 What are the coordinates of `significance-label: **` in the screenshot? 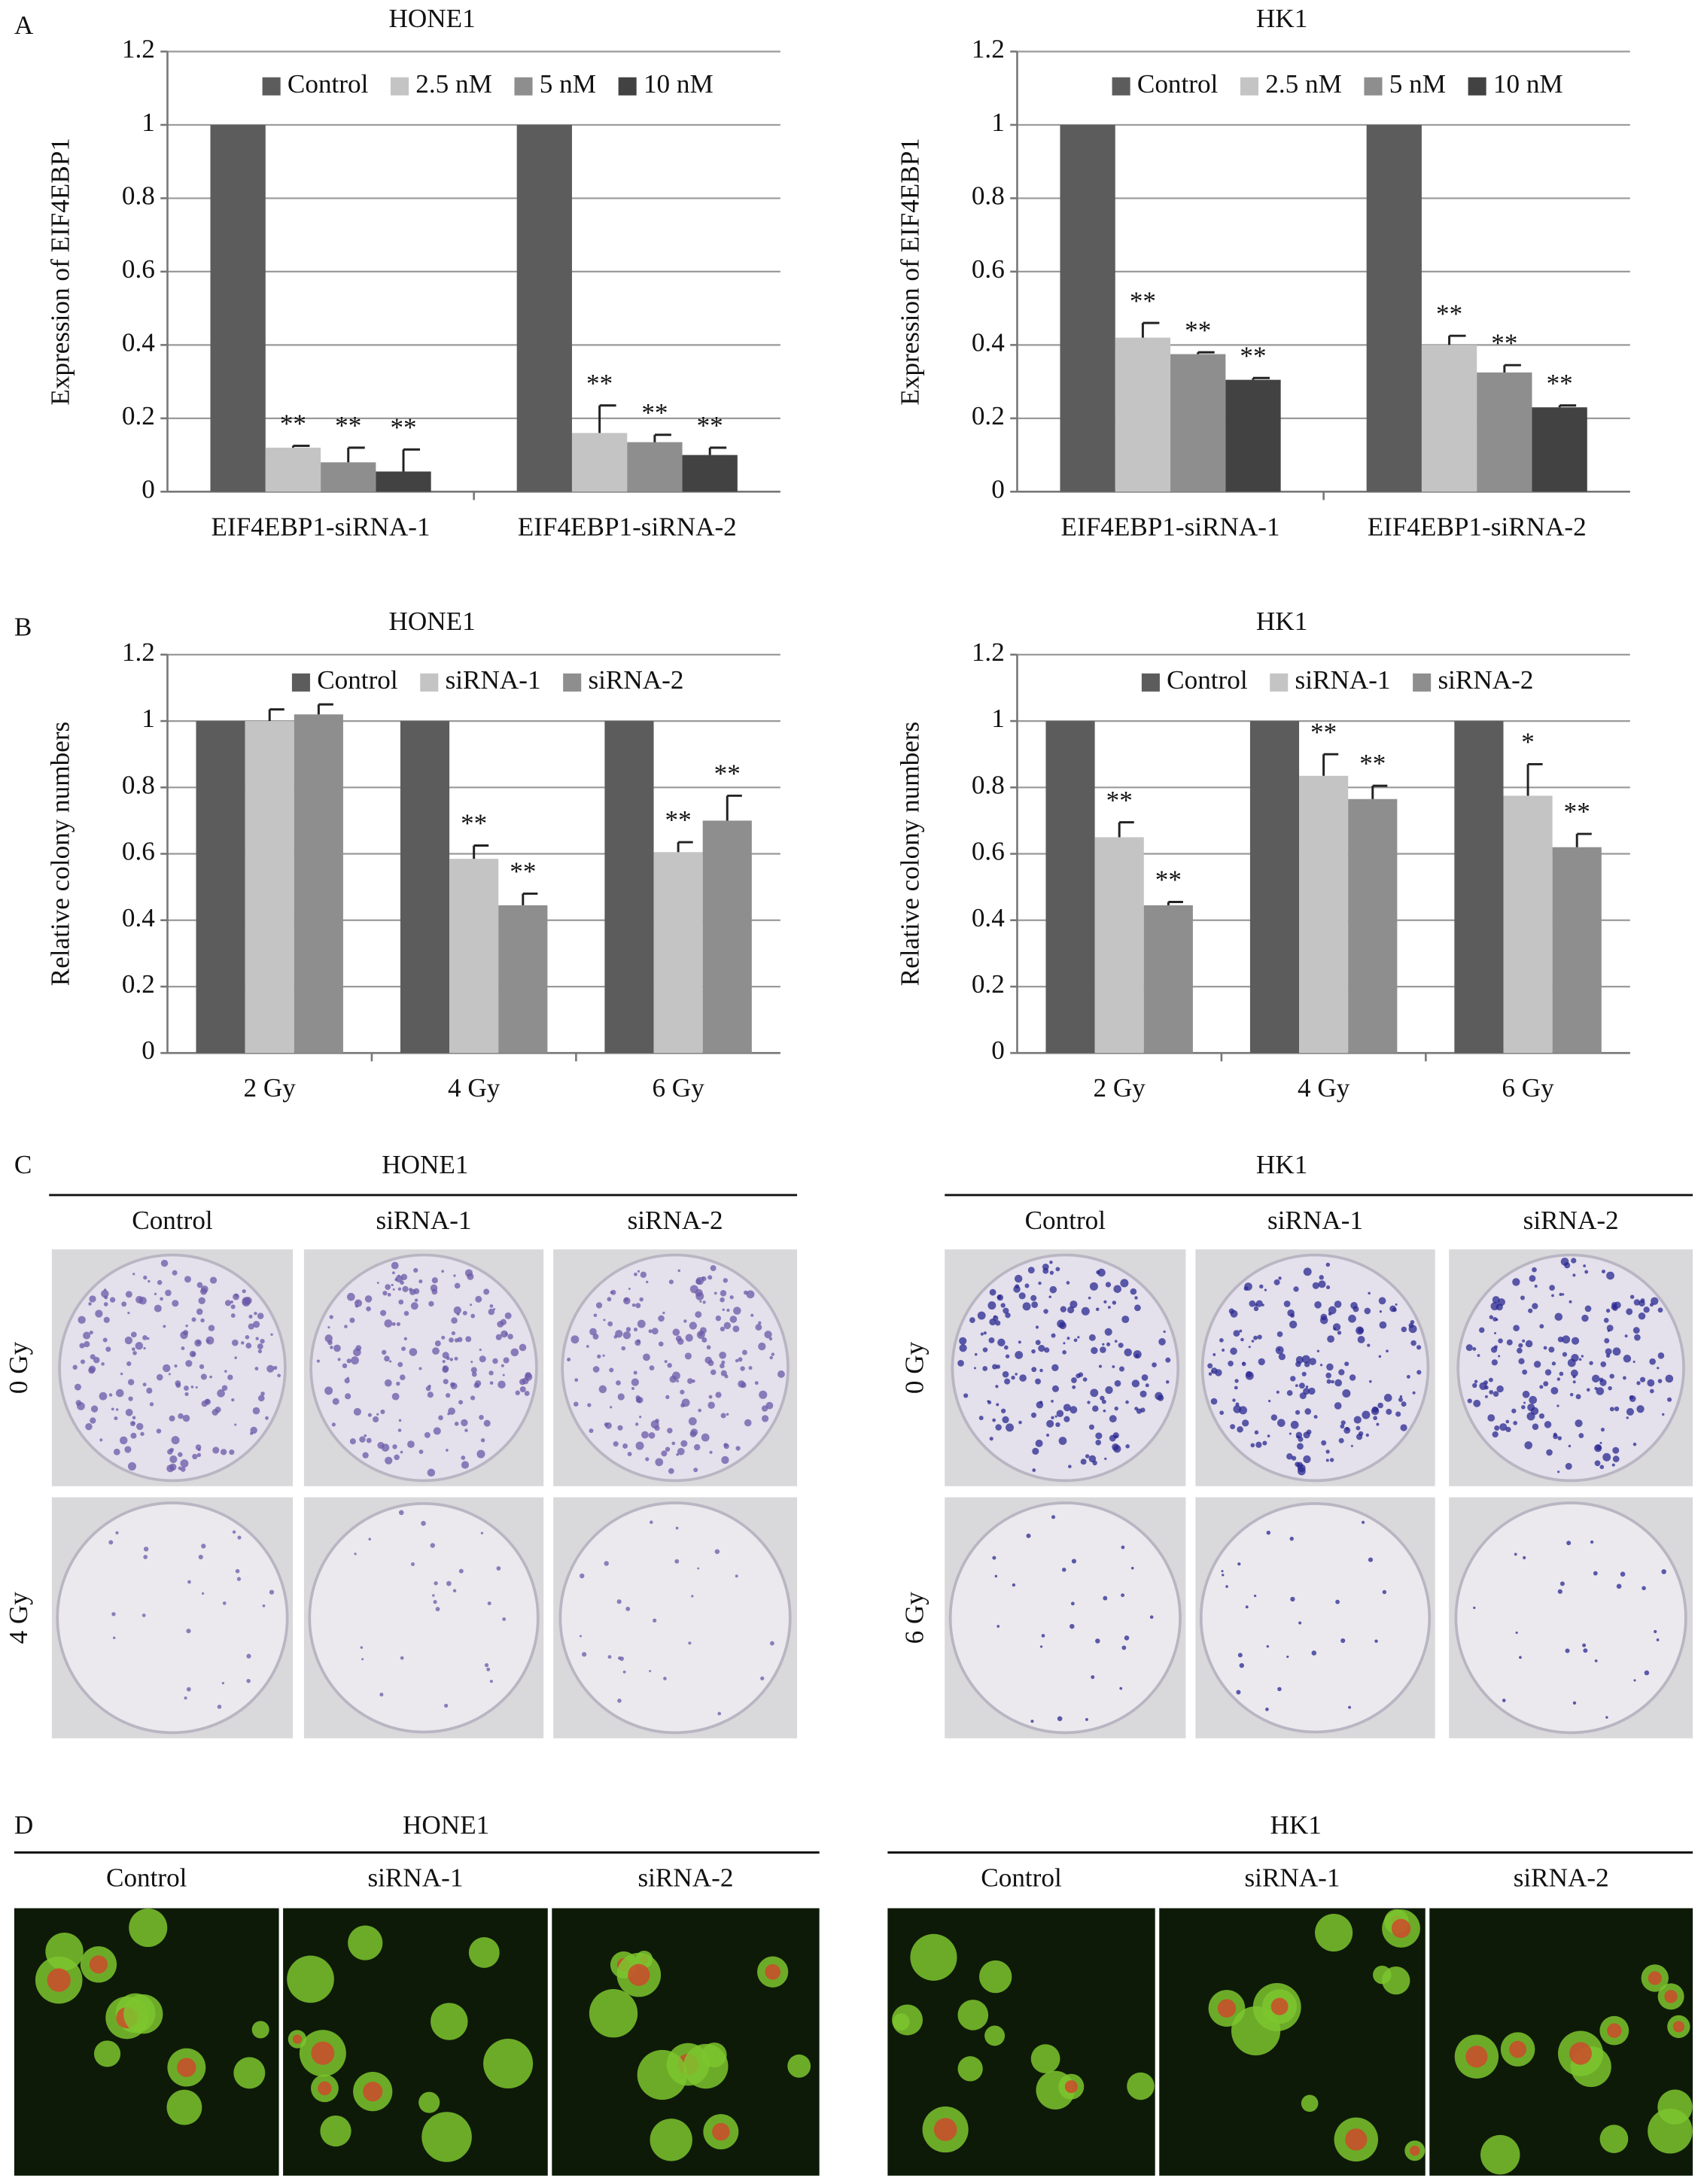 It's located at (727, 773).